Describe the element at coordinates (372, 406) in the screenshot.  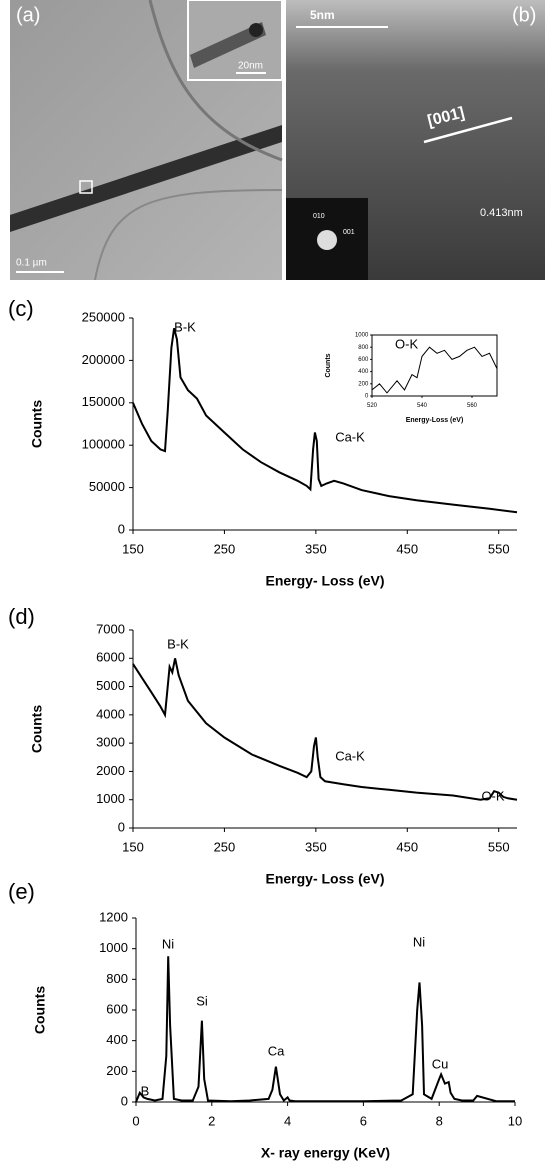
I see `x-tick-label: 520` at that location.